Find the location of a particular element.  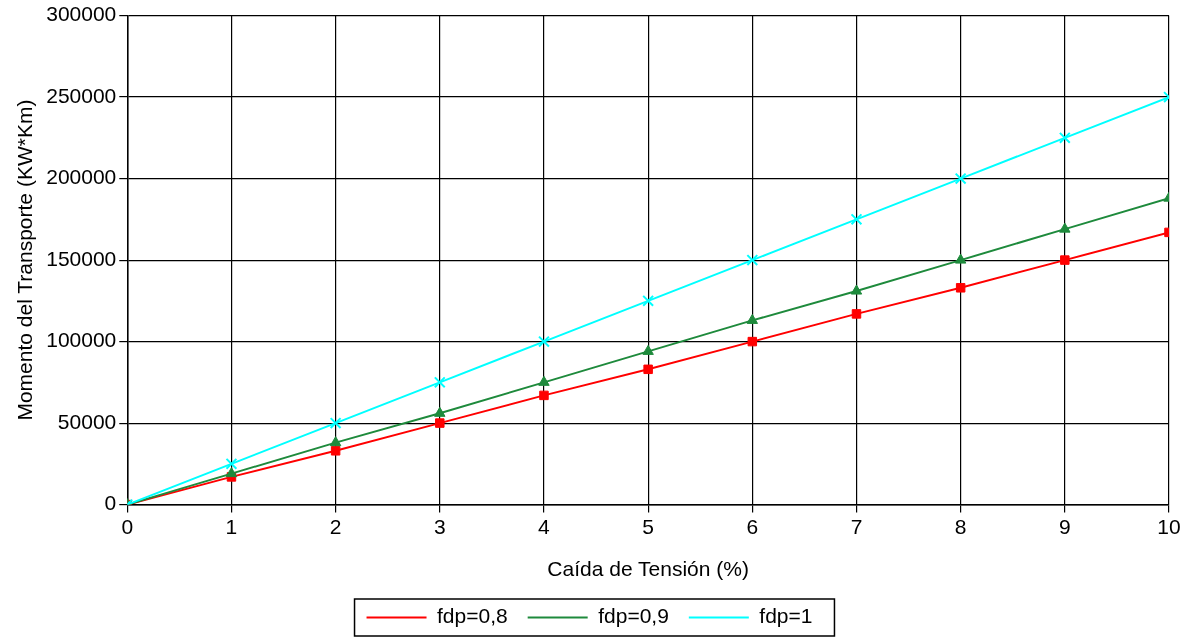

x-tick-label: 6 is located at coordinates (752, 526).